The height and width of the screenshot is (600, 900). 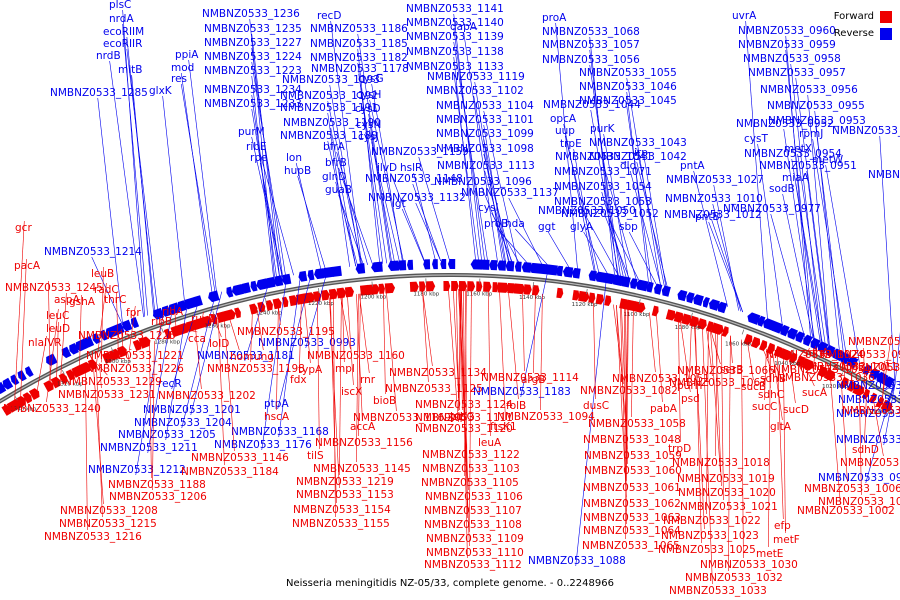 What do you see at coordinates (863, 33) in the screenshot?
I see `legend-reverse-row: Reverse` at bounding box center [863, 33].